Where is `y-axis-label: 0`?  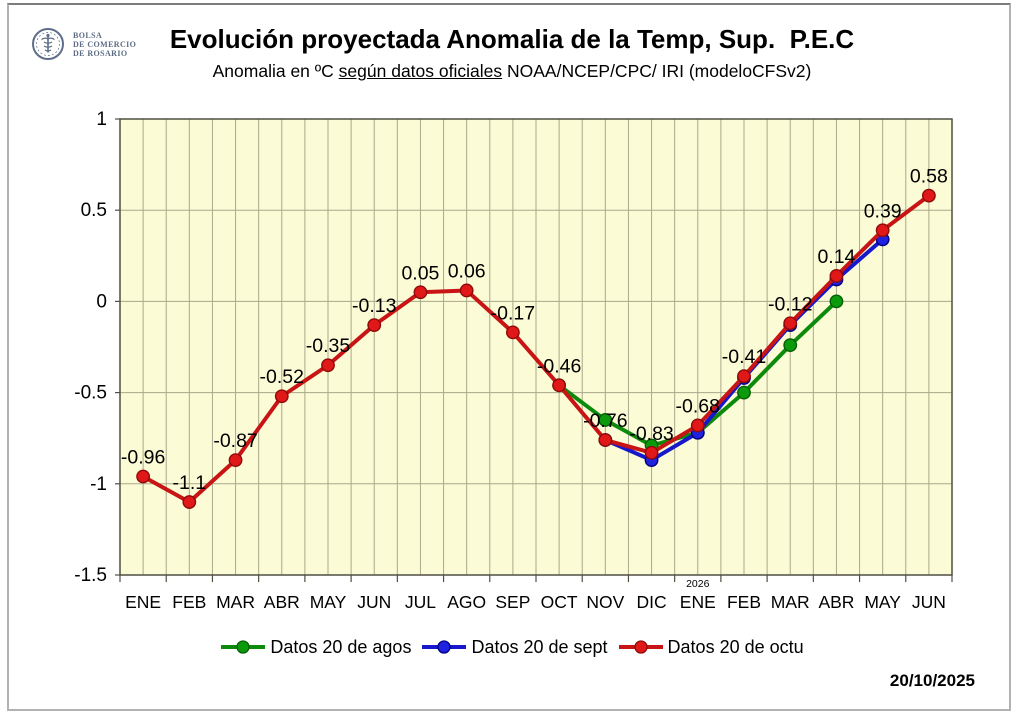 y-axis-label: 0 is located at coordinates (101, 301).